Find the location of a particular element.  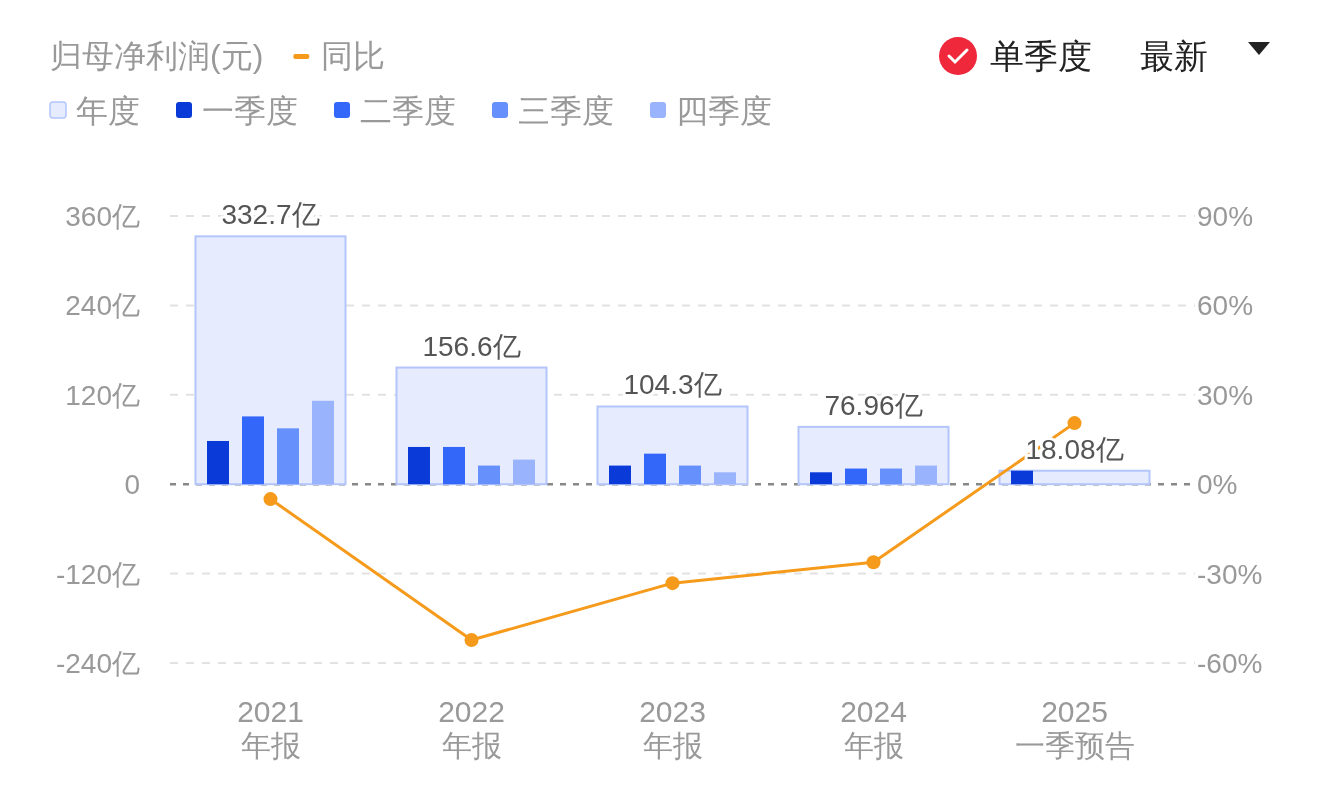

y2-tick-label: -60% is located at coordinates (1230, 663).